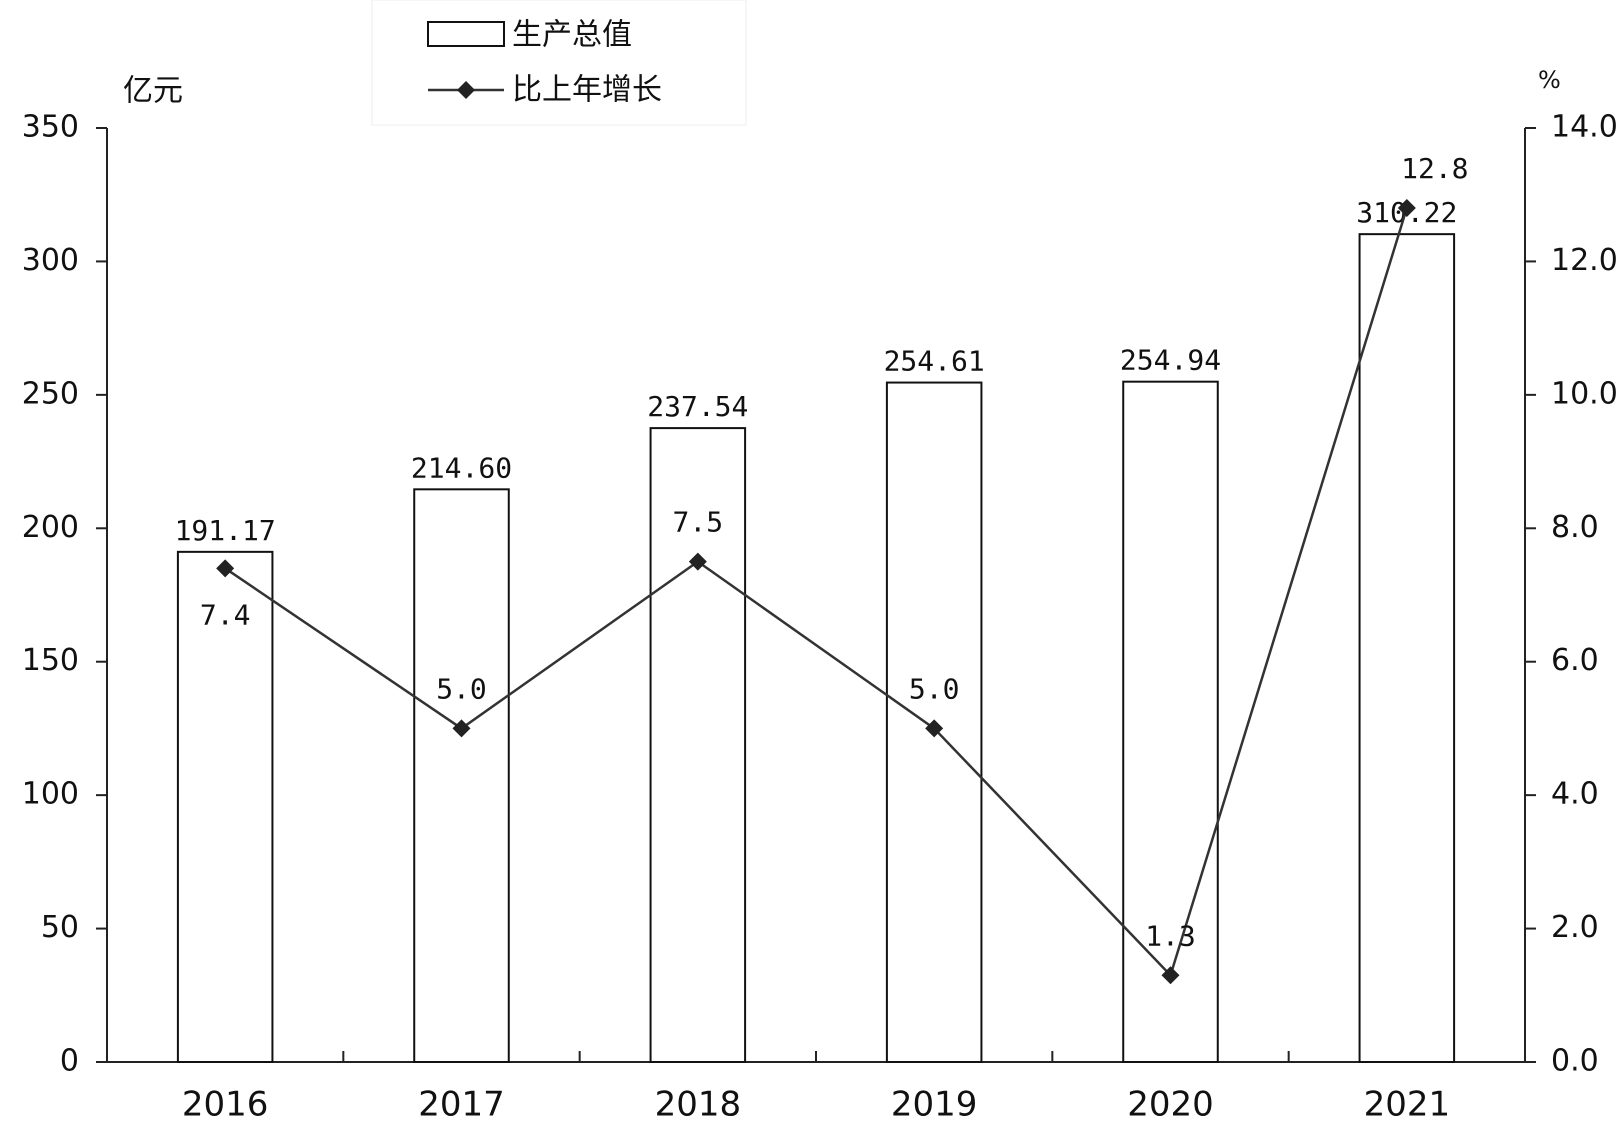  What do you see at coordinates (225, 614) in the screenshot?
I see `growth-value-label: 7.4` at bounding box center [225, 614].